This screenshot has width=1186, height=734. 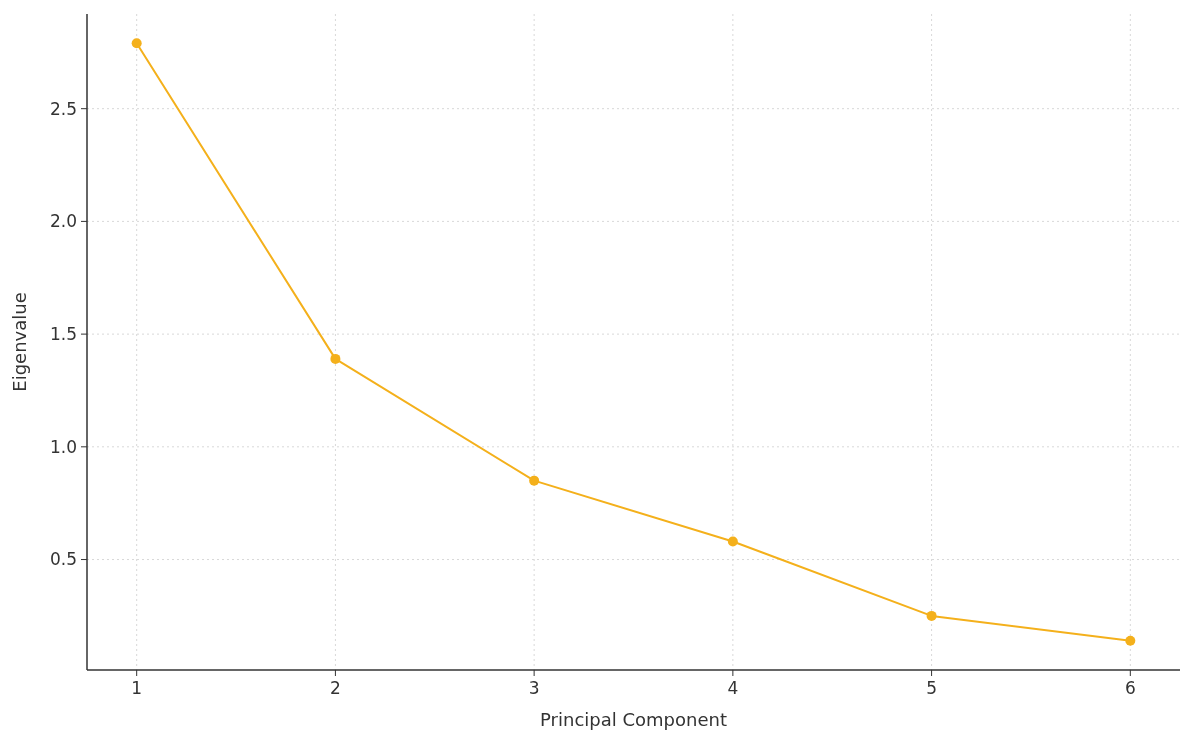 I want to click on x-tick-label: 3, so click(x=534, y=688).